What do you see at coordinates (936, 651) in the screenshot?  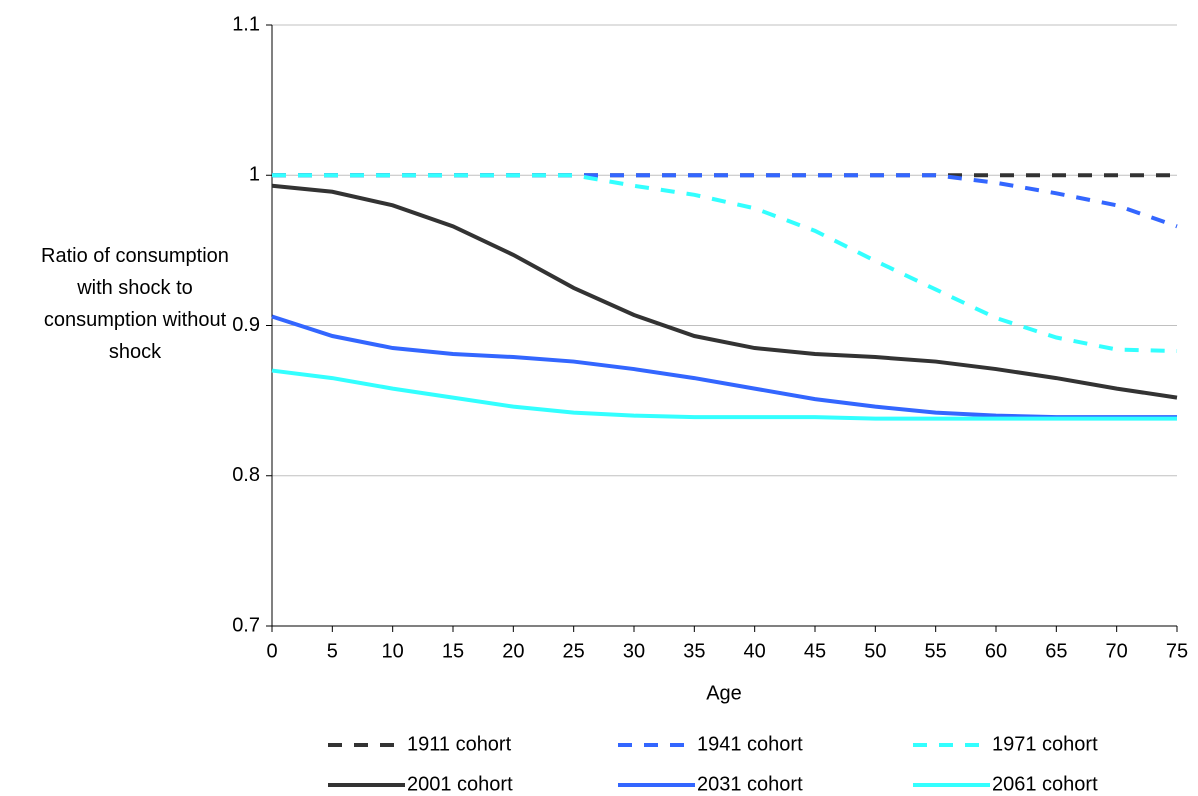 I see `x-tick-label: 55` at bounding box center [936, 651].